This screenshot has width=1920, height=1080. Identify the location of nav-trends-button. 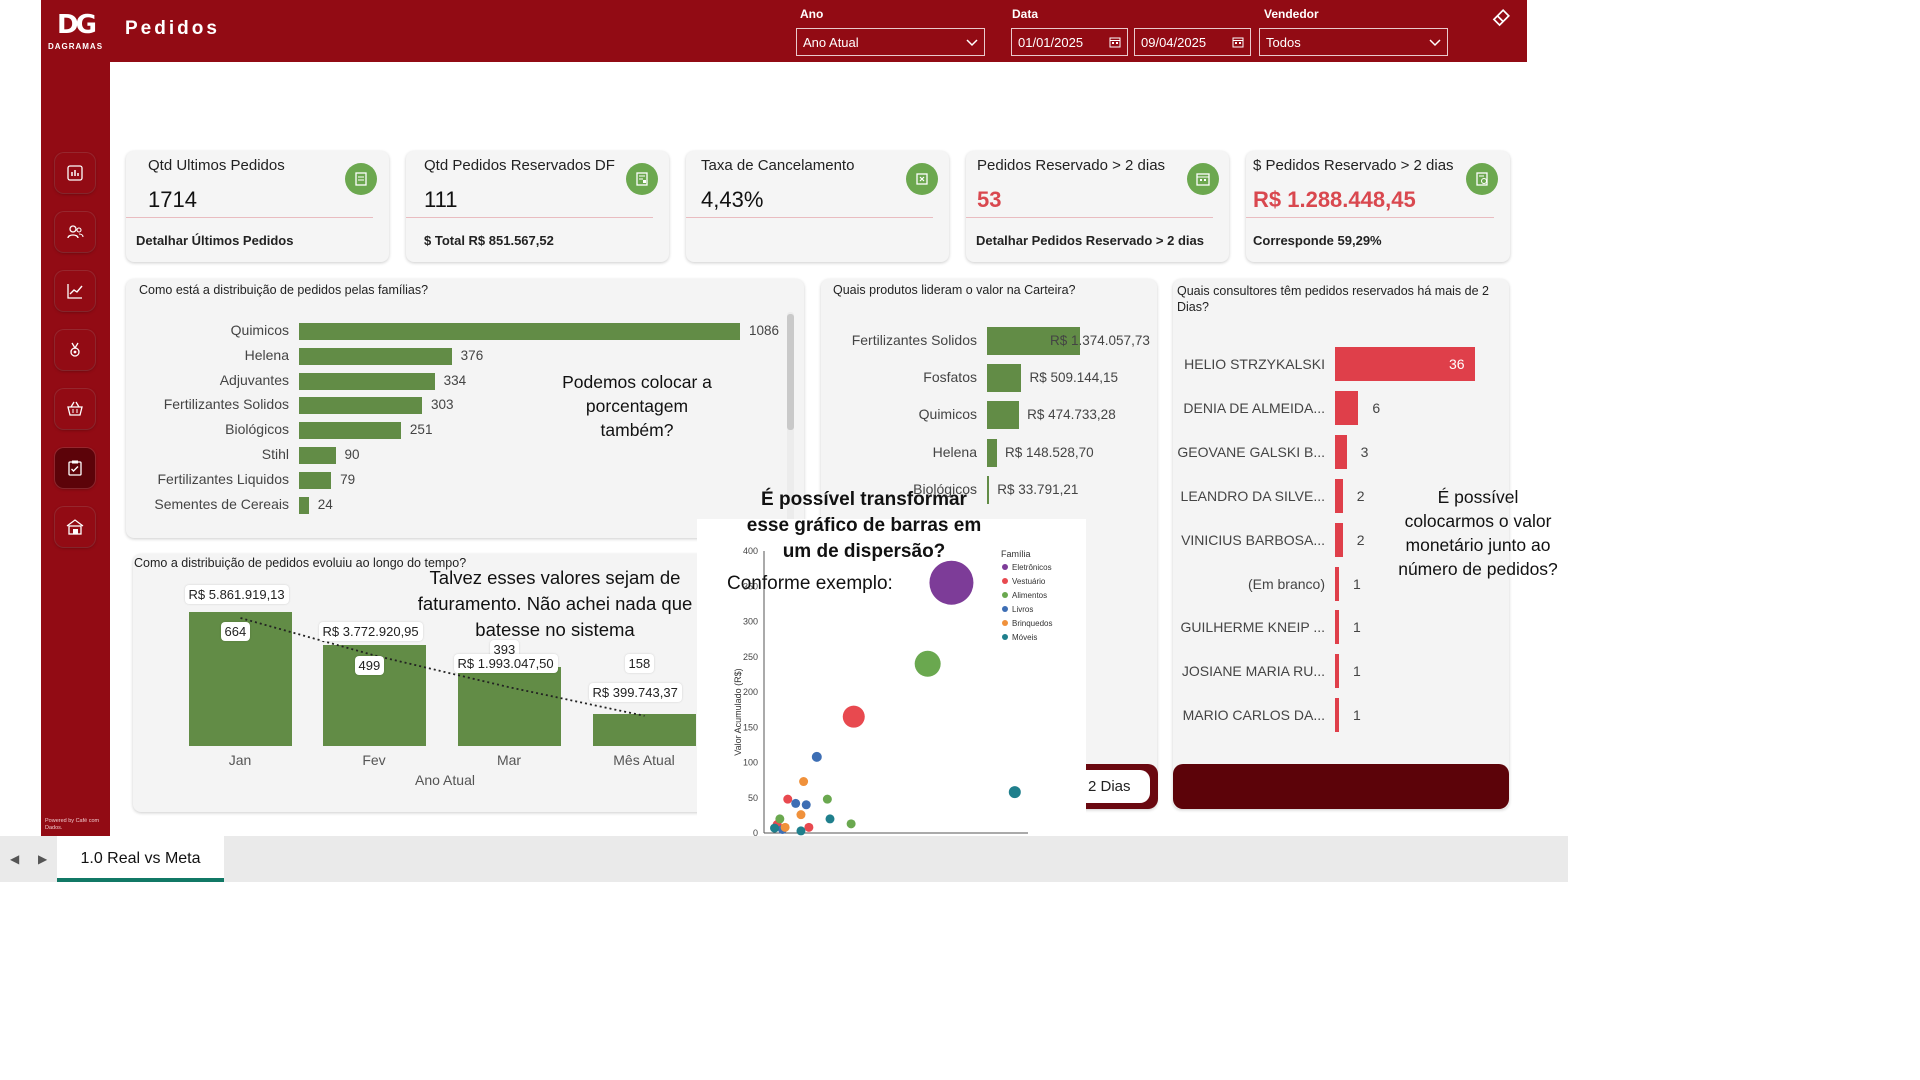
(75, 291).